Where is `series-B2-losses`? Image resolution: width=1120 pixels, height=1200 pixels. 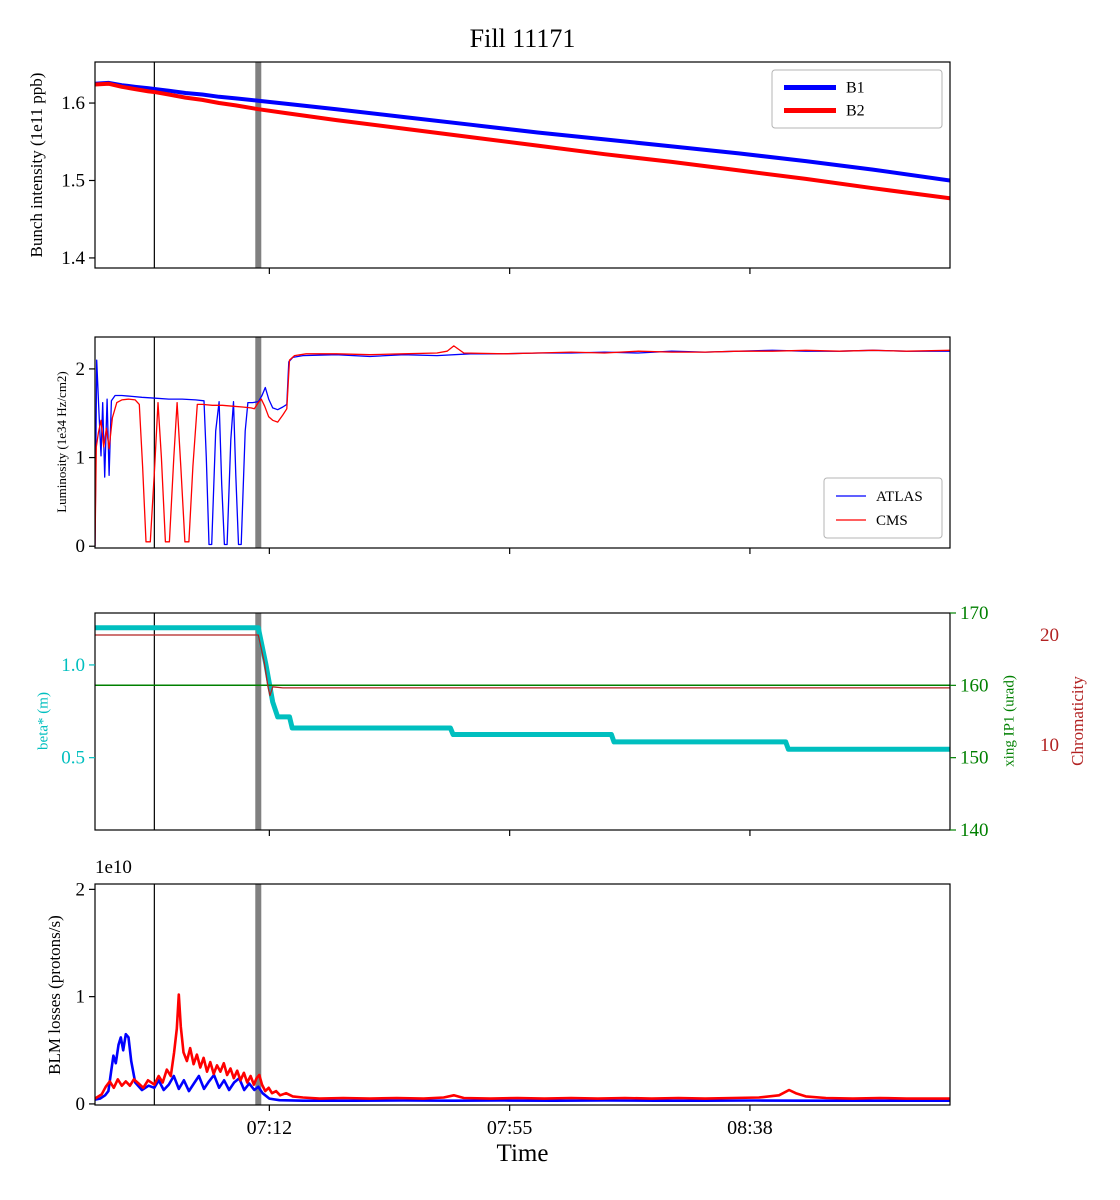 series-B2-losses is located at coordinates (522, 1046).